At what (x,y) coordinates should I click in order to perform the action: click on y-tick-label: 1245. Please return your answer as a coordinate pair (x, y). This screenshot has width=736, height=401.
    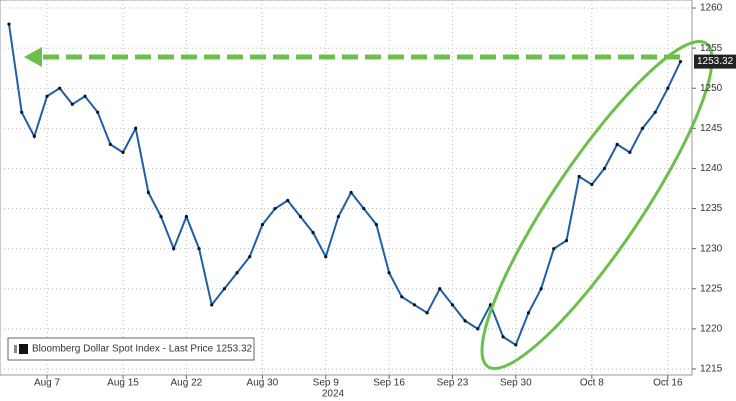
    Looking at the image, I should click on (711, 128).